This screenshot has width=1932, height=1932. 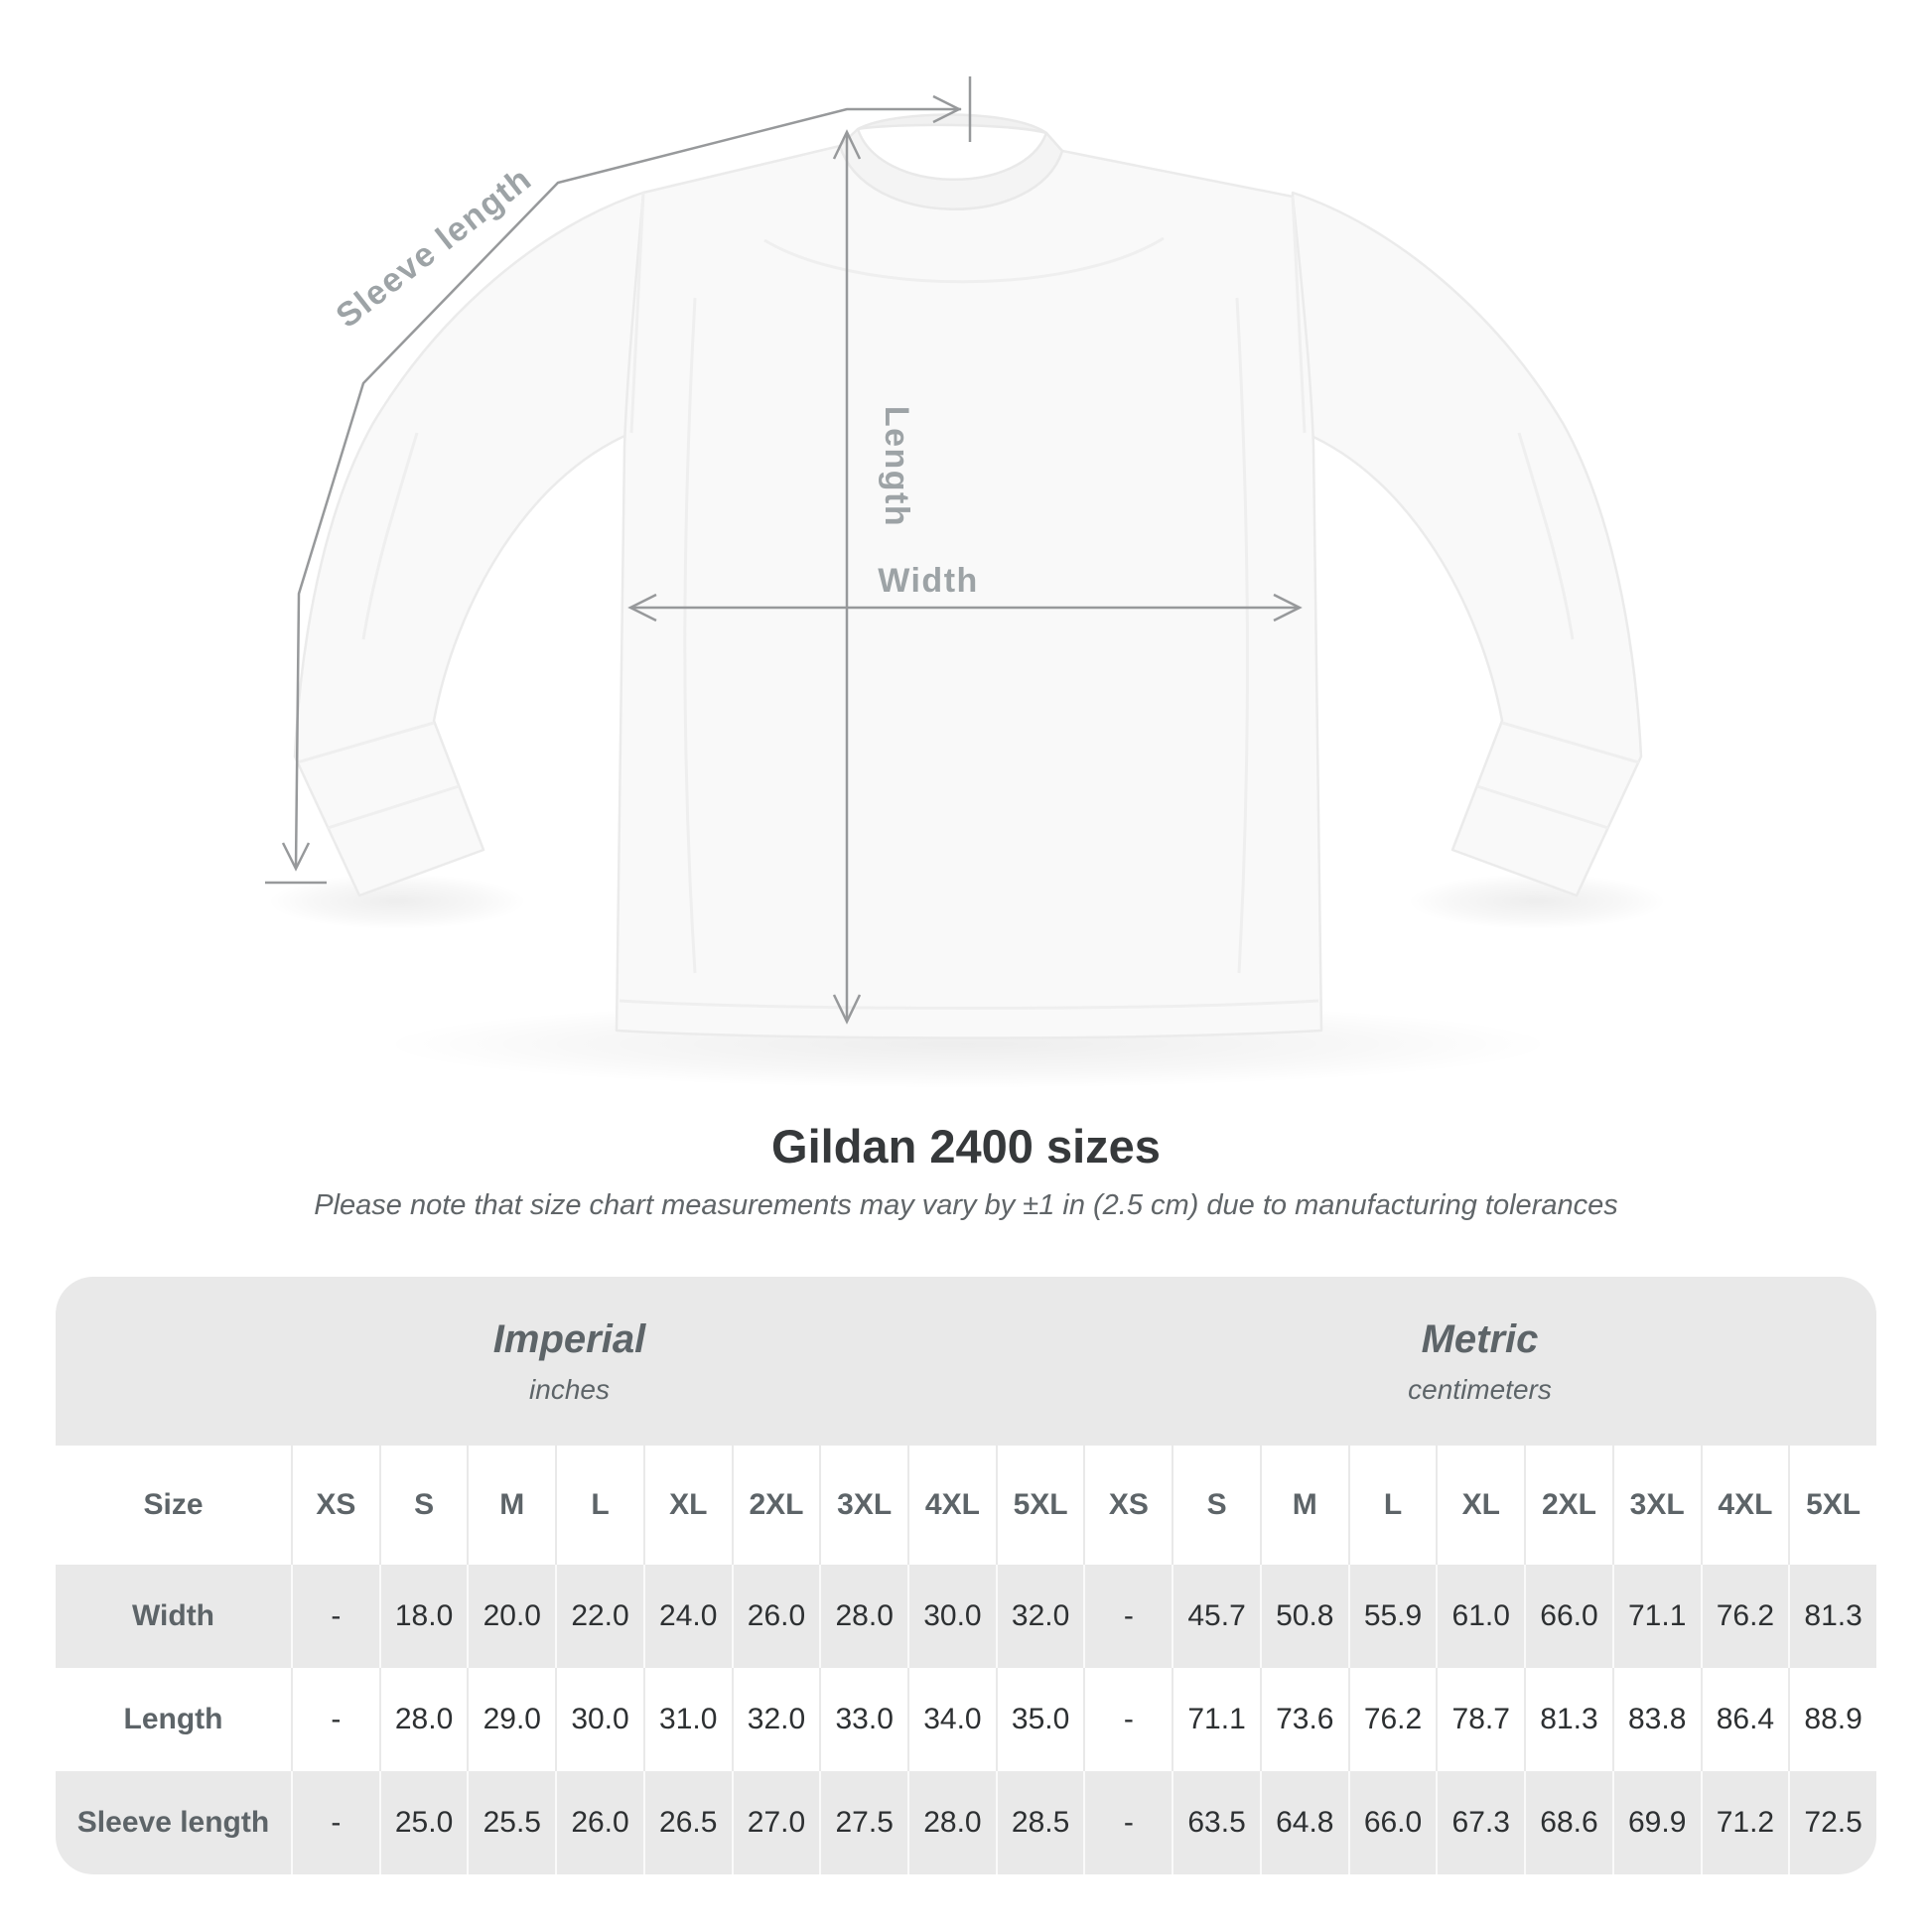 I want to click on sleeve-imperial-s: 25.0, so click(x=423, y=1823).